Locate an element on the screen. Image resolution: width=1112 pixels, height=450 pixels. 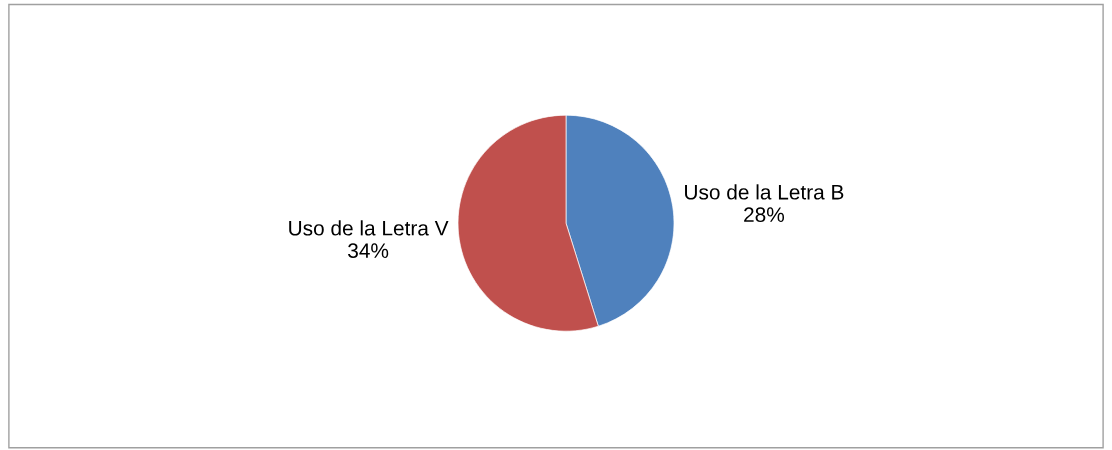
data-label: 34% is located at coordinates (368, 250).